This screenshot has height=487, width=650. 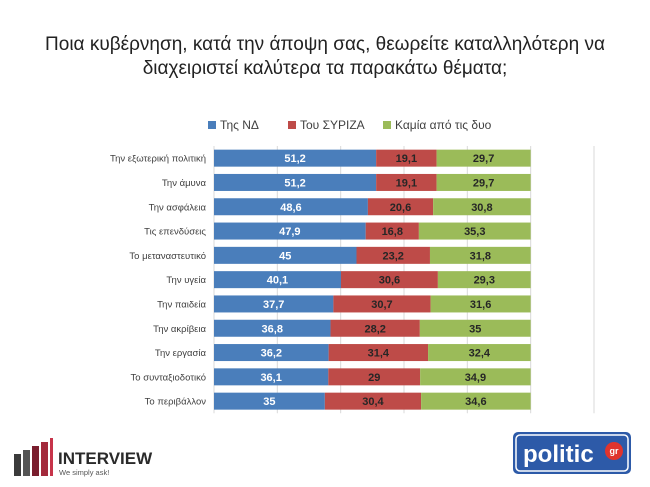 I want to click on politic-logo: politic gr, so click(x=572, y=453).